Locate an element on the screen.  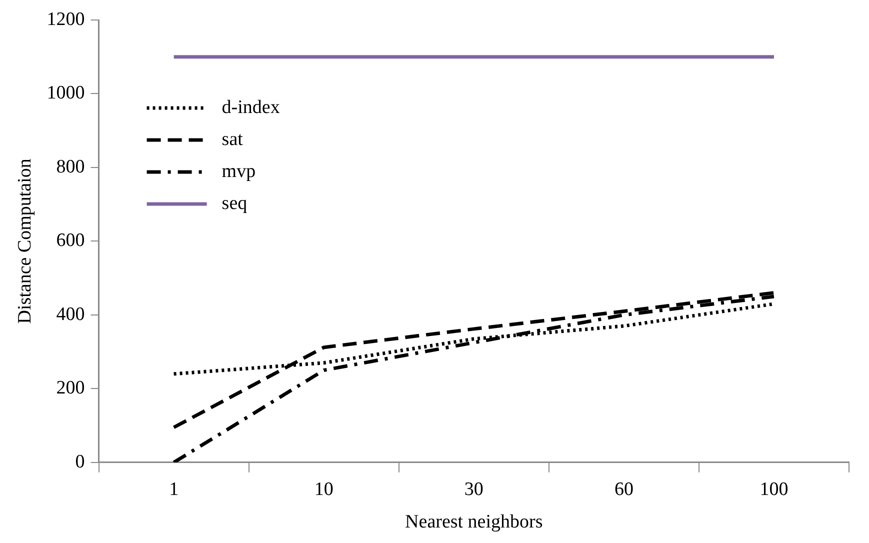
x-tick-label: 10 is located at coordinates (324, 489).